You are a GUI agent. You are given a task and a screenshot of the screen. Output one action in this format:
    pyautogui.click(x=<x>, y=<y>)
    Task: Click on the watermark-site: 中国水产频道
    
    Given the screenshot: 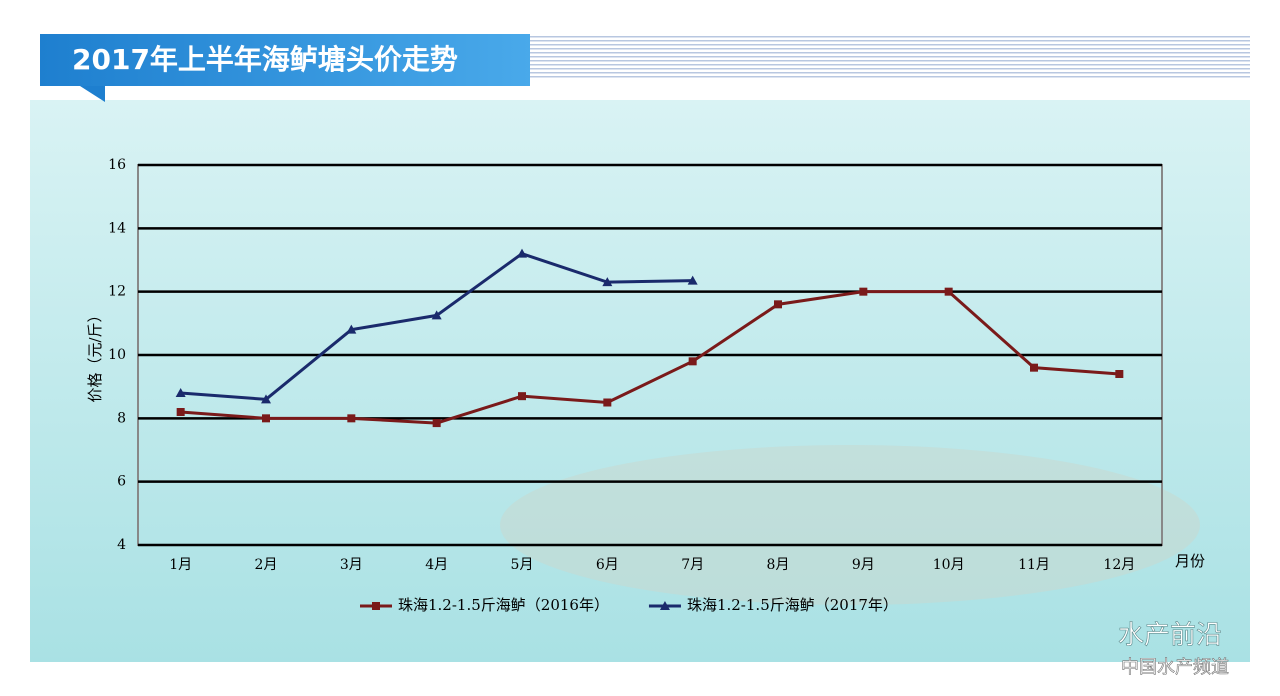 What is the action you would take?
    pyautogui.click(x=1175, y=667)
    